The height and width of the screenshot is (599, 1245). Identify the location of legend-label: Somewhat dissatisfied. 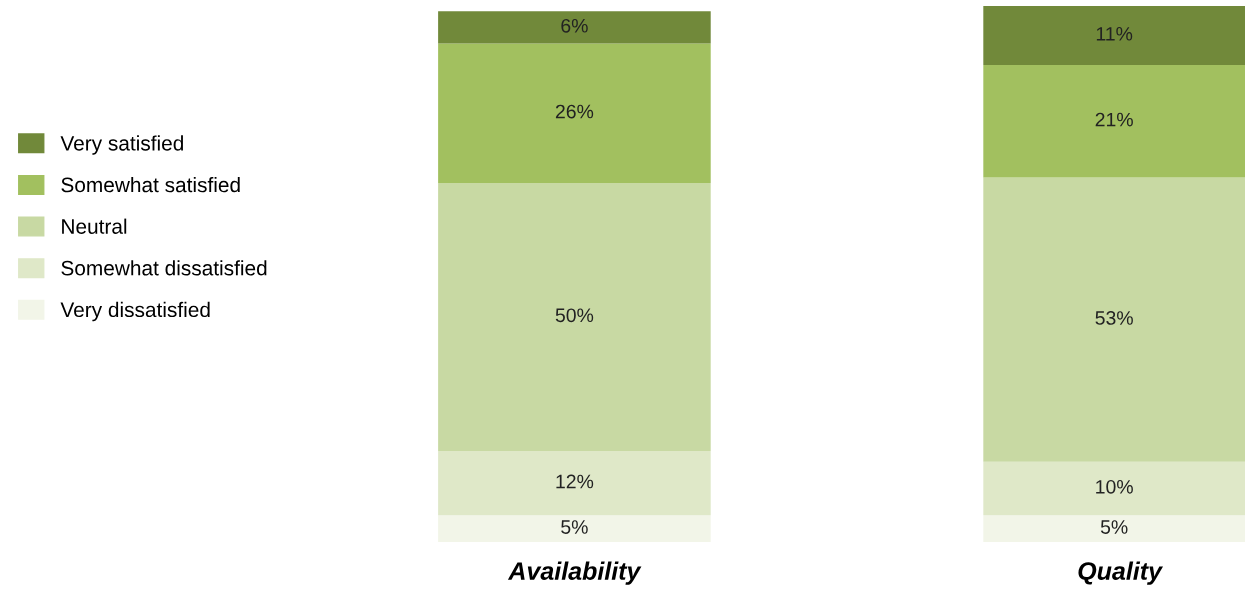
(164, 268).